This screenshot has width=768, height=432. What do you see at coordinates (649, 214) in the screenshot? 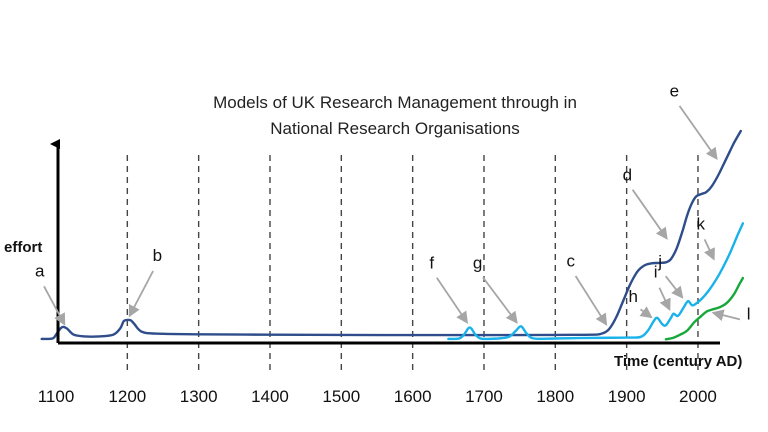
I see `annotation-arrow-d` at bounding box center [649, 214].